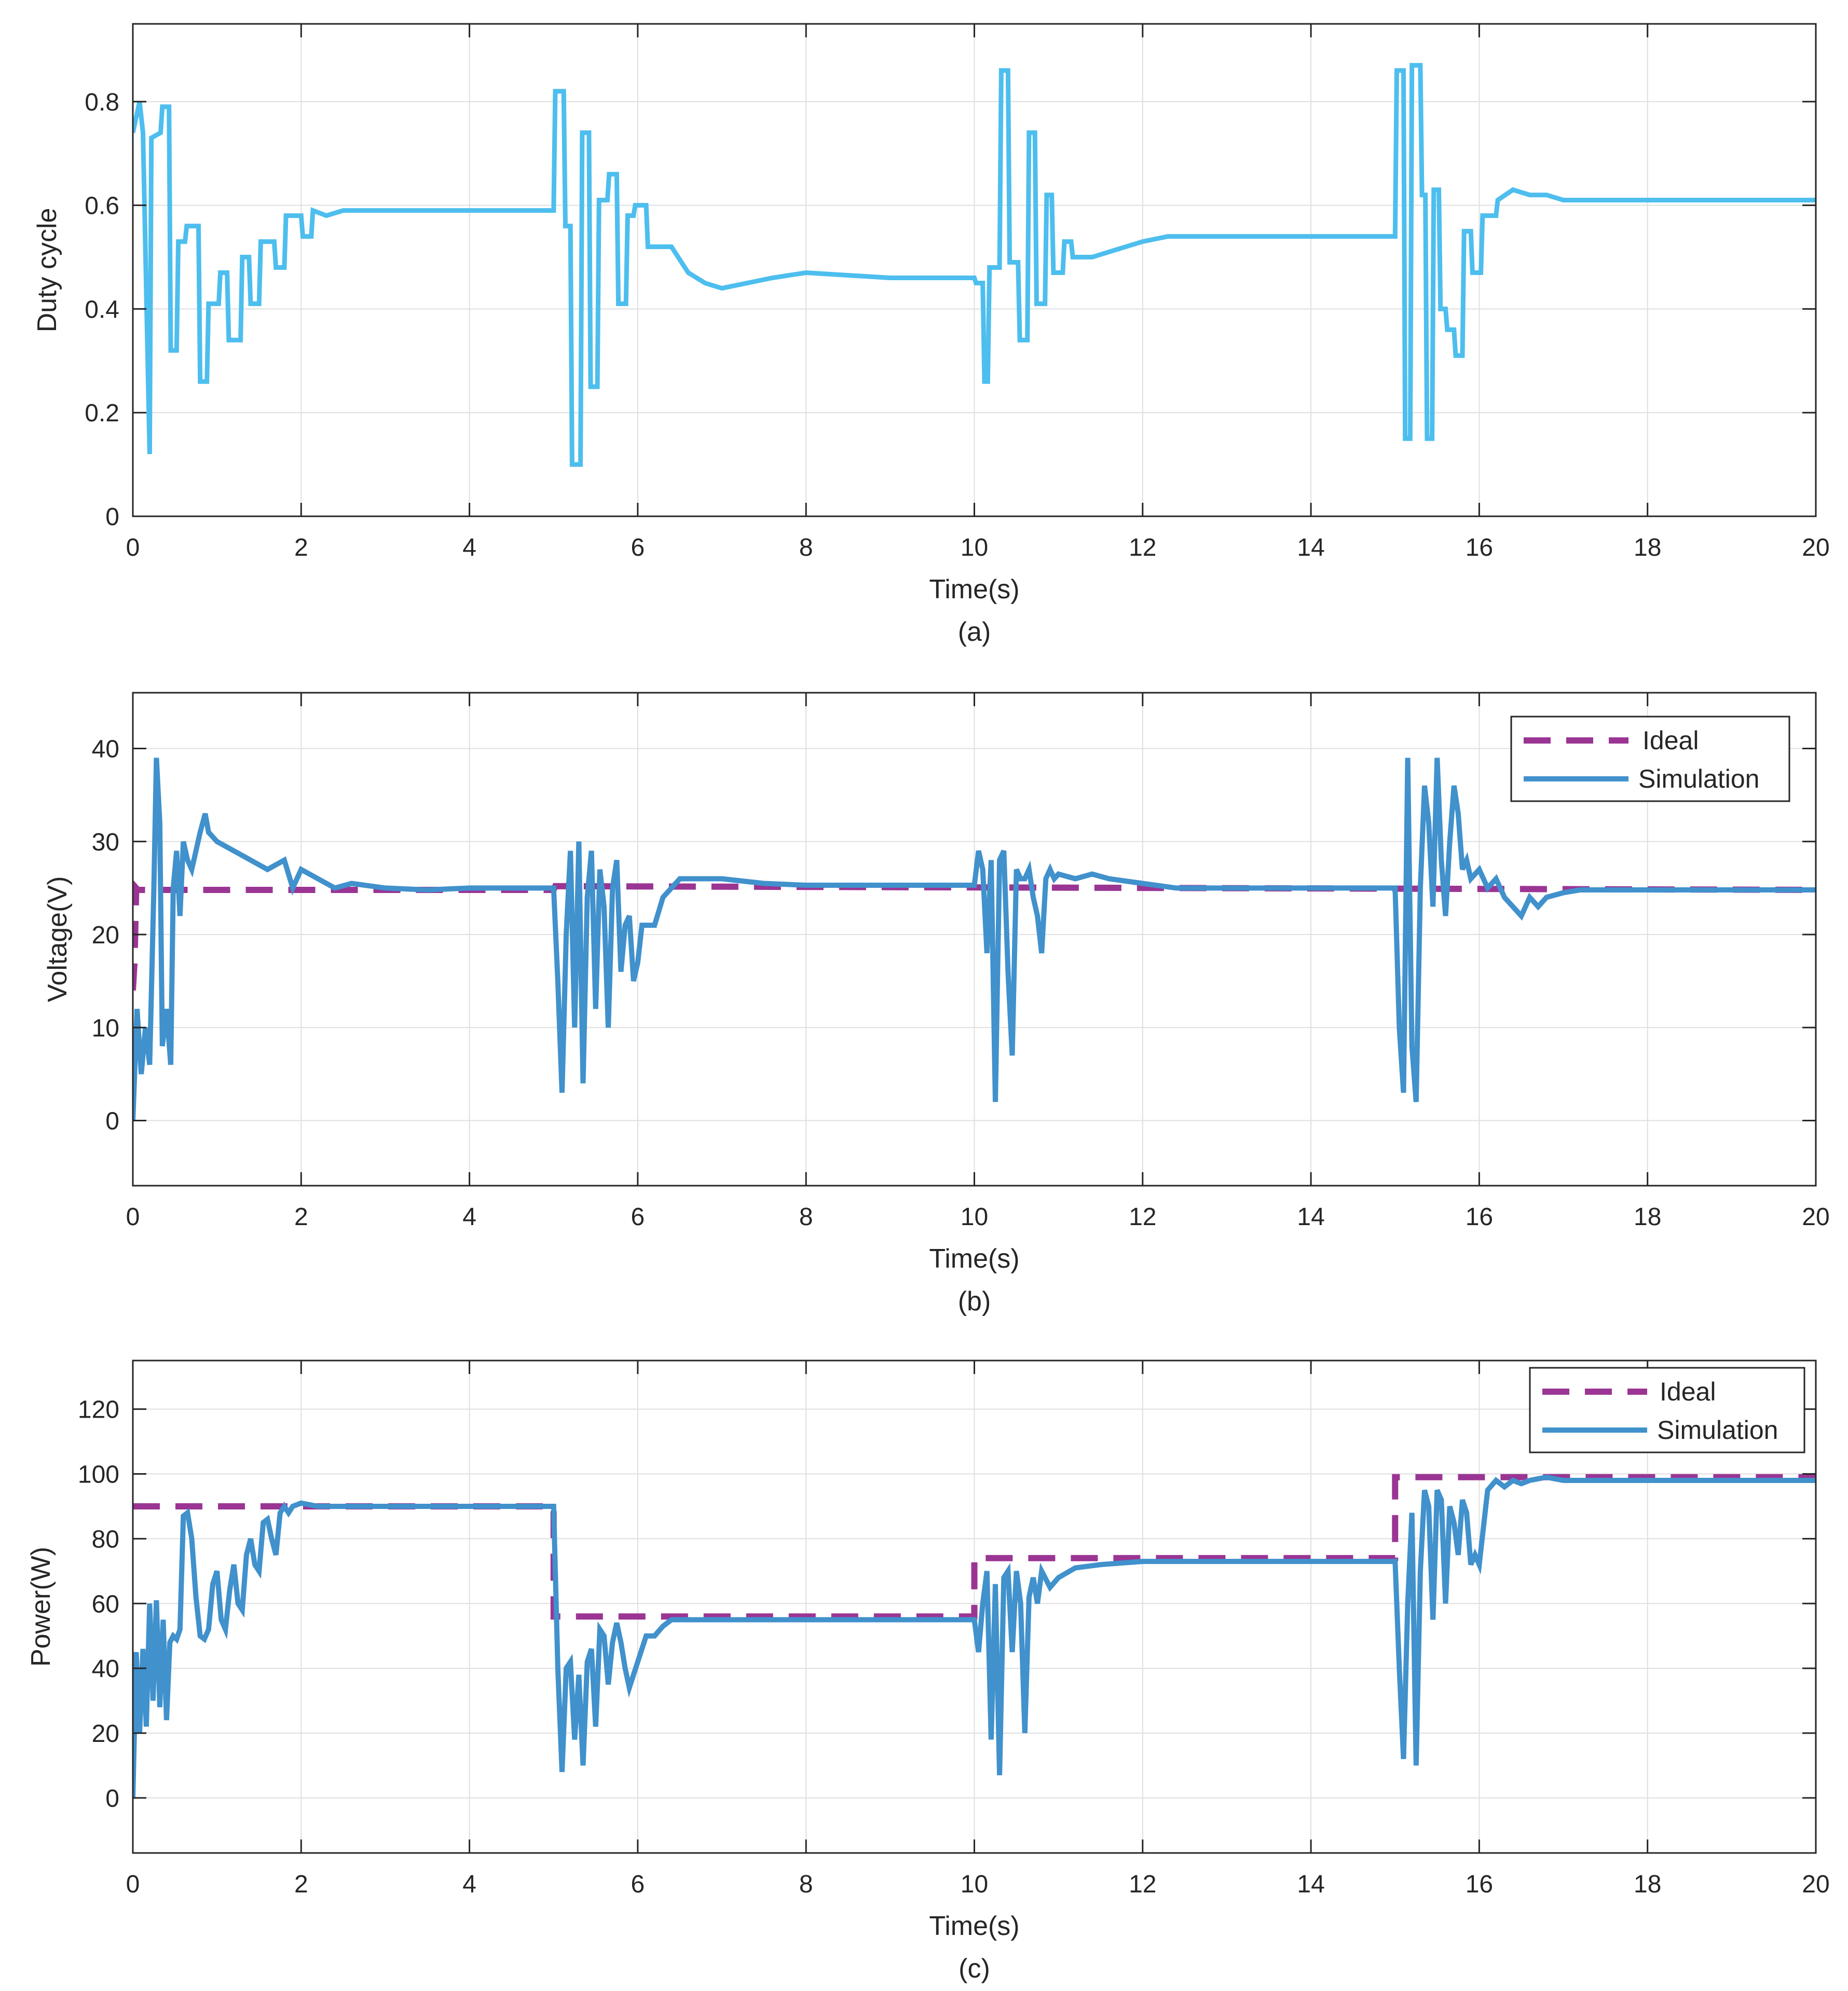 This screenshot has width=1848, height=1991. I want to click on duty-xtick-label: 14, so click(1310, 547).